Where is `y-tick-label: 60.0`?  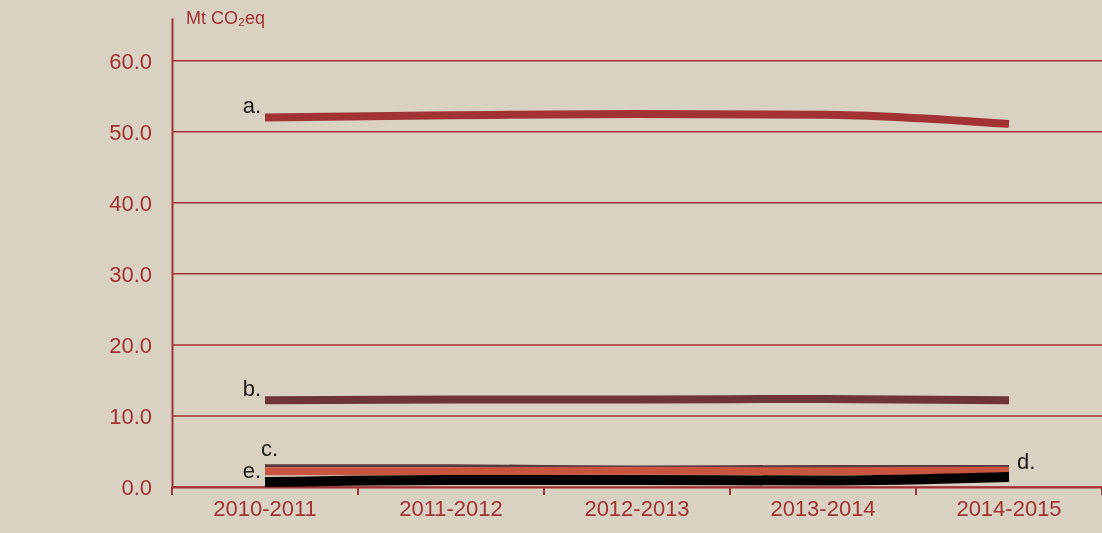 y-tick-label: 60.0 is located at coordinates (130, 61).